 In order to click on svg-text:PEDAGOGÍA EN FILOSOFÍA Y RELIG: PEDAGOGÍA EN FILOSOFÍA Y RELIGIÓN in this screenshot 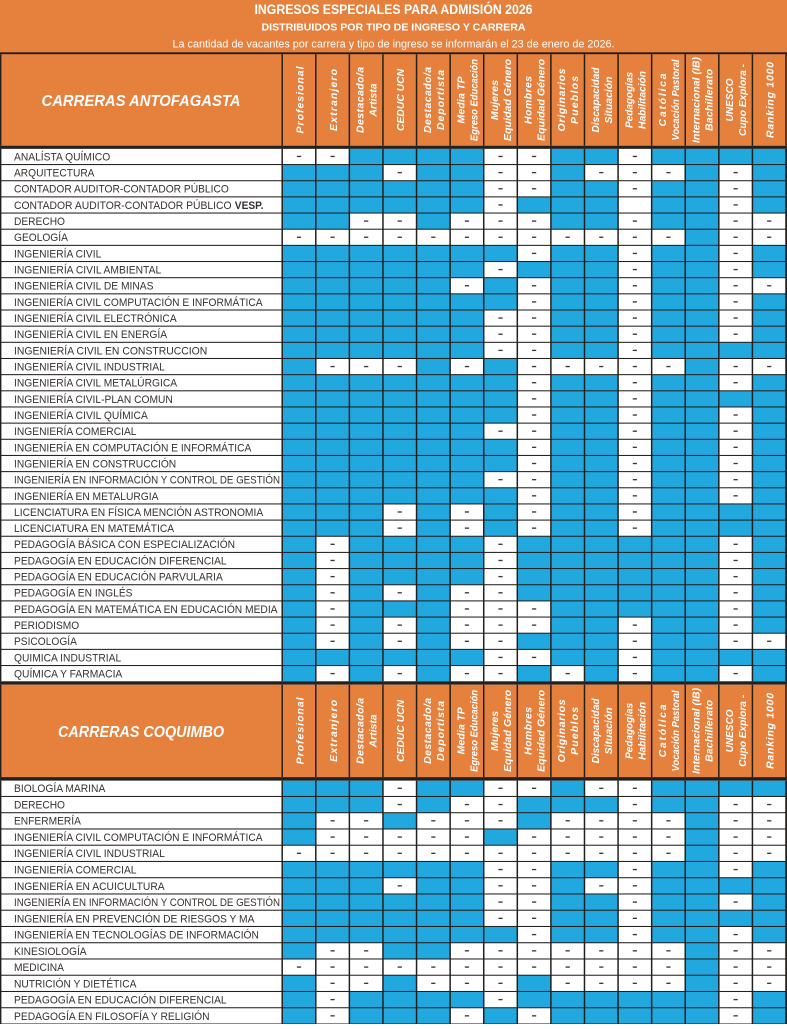, I will do `click(112, 1016)`.